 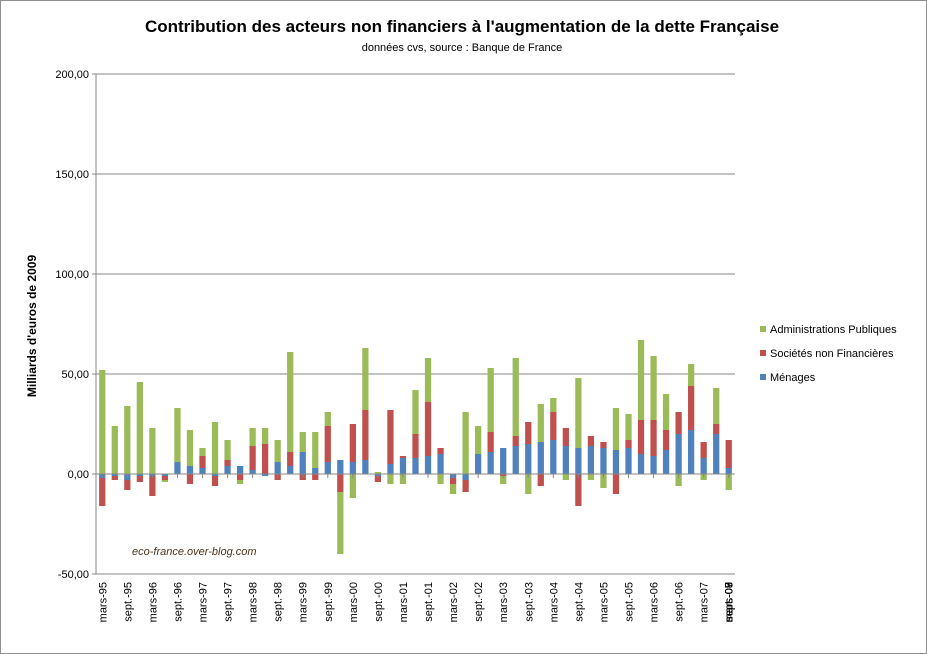 I want to click on legend-swatch-societes-non-financieres, so click(x=763, y=353).